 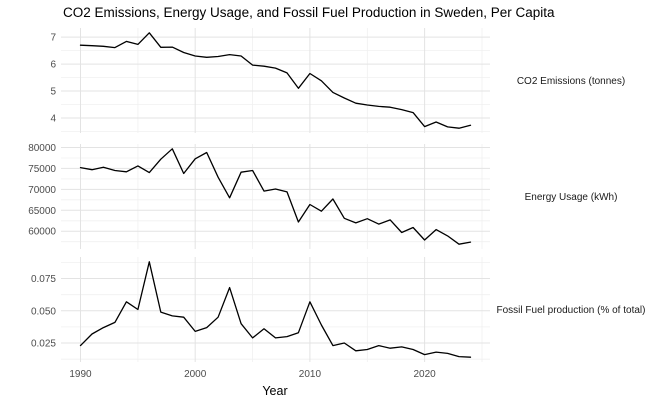 I want to click on y-tick-label: 0.025, so click(x=43, y=344).